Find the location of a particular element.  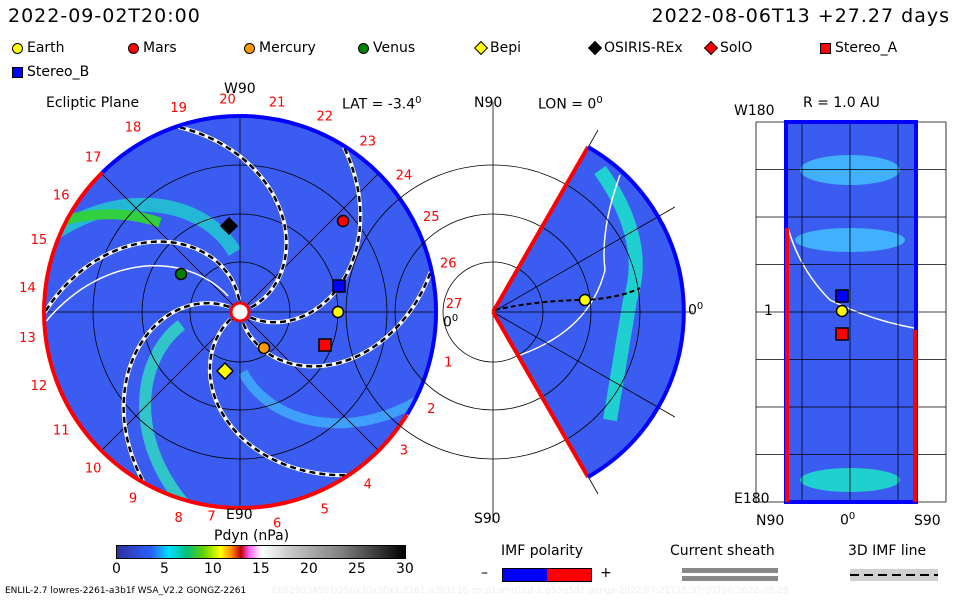

imf-minus: – is located at coordinates (484, 573).